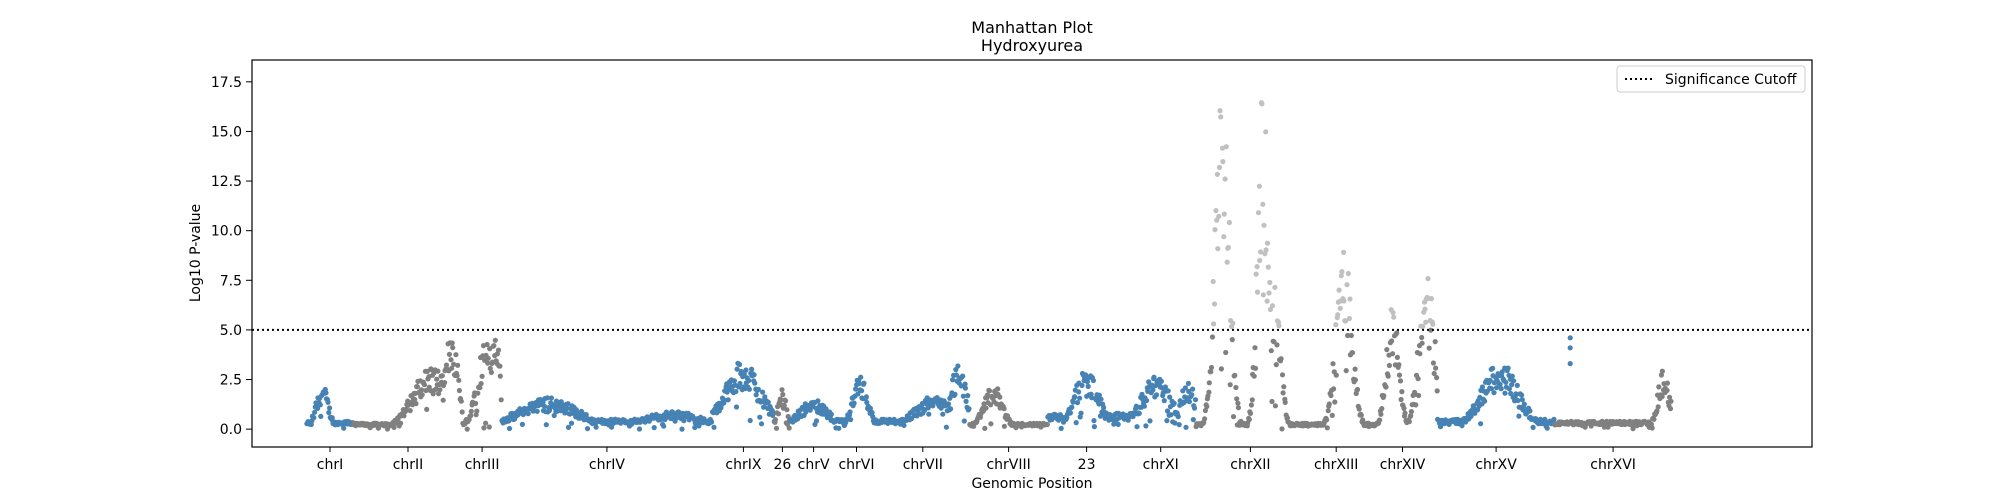 The image size is (2000, 504). Describe the element at coordinates (1031, 484) in the screenshot. I see `x-axis-label: Genomic Position` at that location.